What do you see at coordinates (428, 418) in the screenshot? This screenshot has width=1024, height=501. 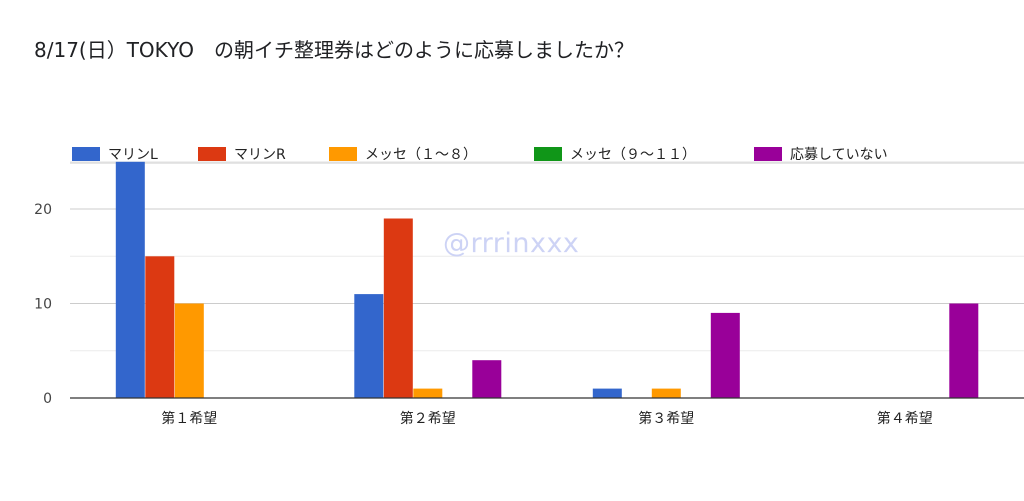 I see `x-tick-label: 第２希望` at bounding box center [428, 418].